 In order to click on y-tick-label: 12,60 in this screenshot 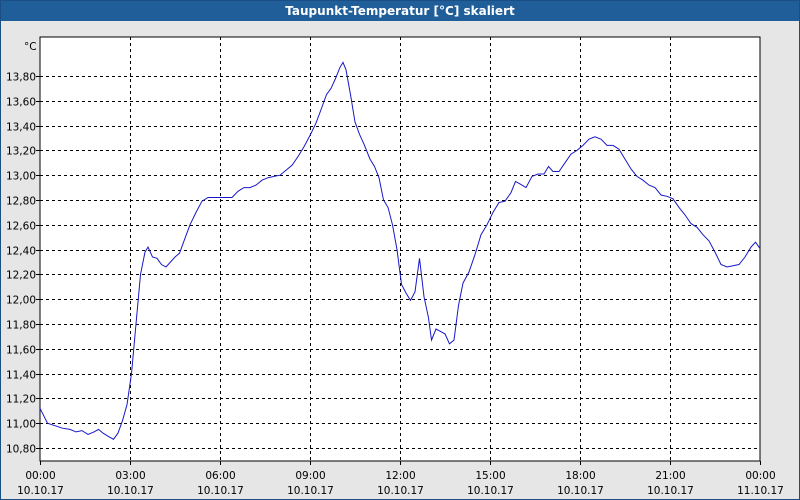, I will do `click(21, 227)`.